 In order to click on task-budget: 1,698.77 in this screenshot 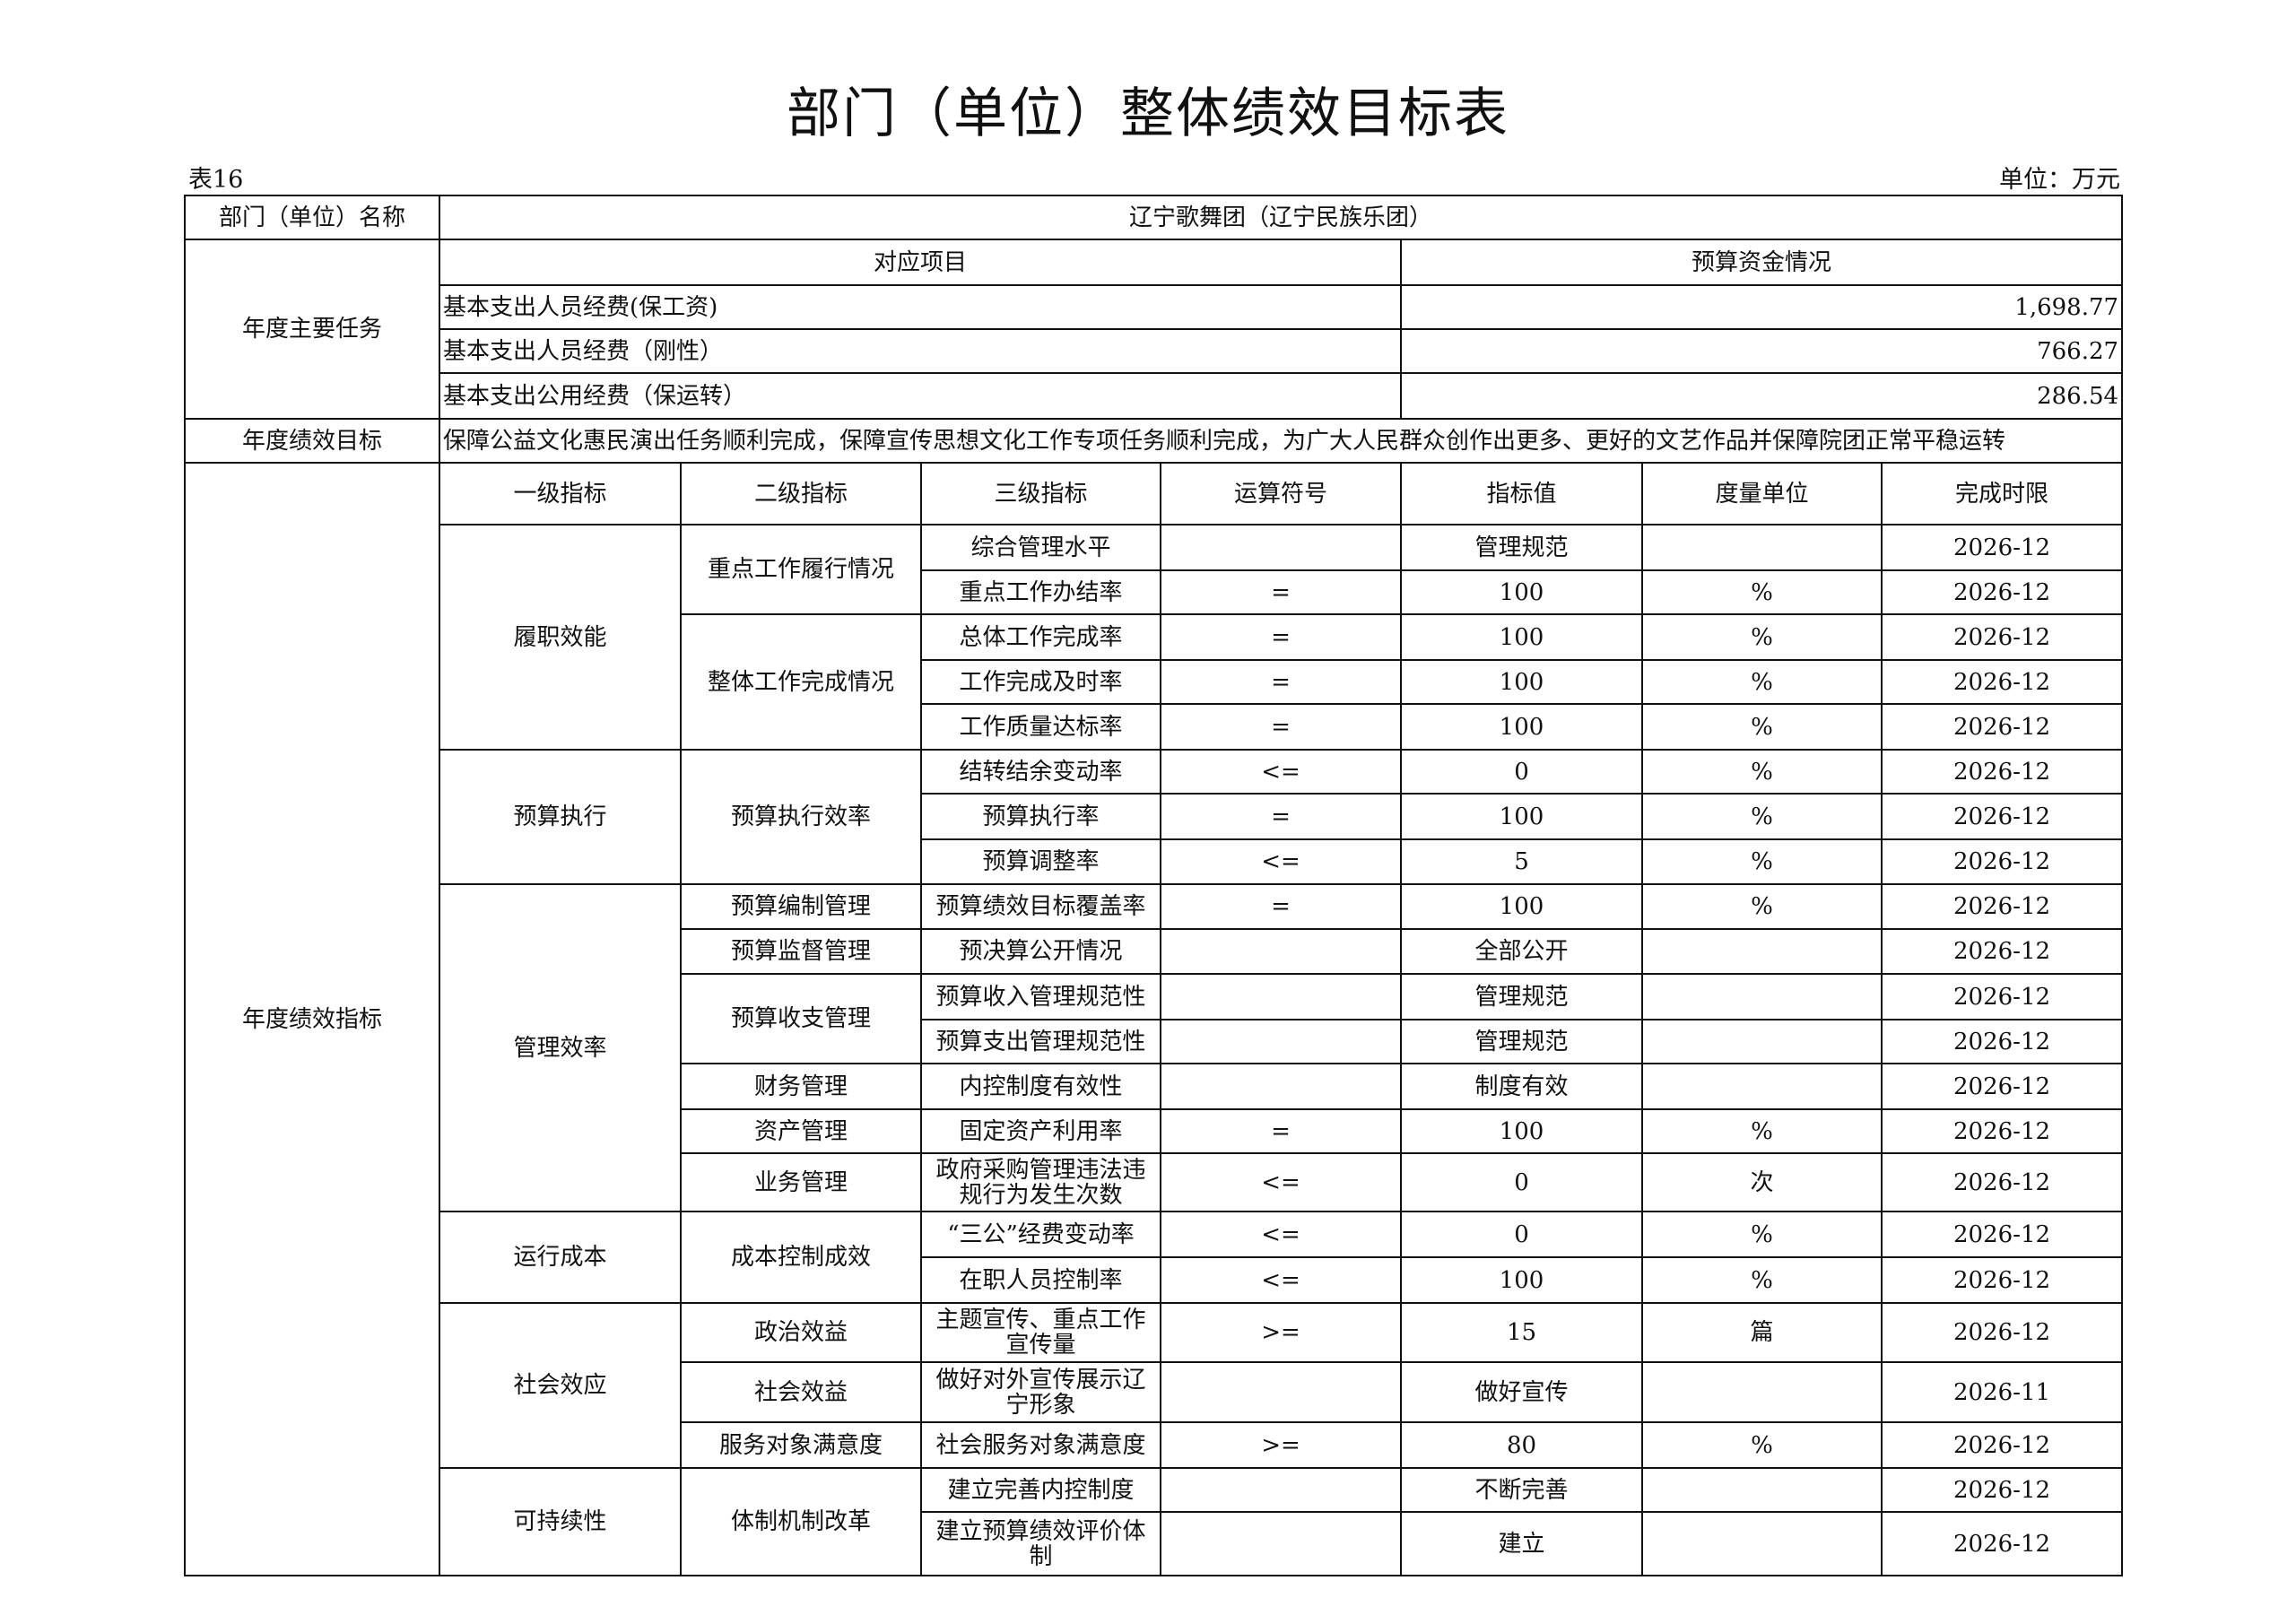, I will do `click(1761, 307)`.